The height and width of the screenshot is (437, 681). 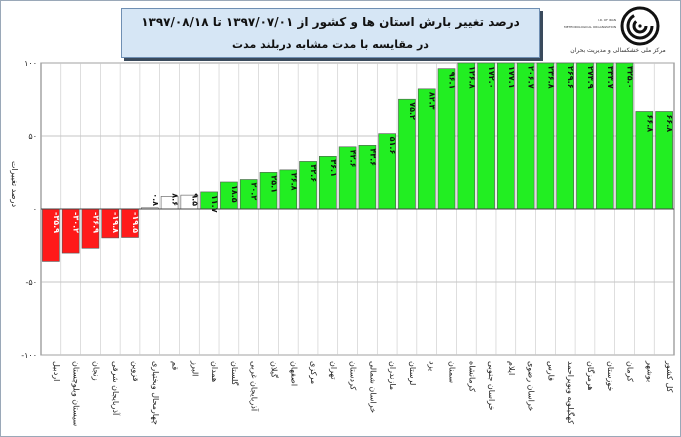 I want to click on bar-value-label: ۹۶.۱, so click(x=452, y=81).